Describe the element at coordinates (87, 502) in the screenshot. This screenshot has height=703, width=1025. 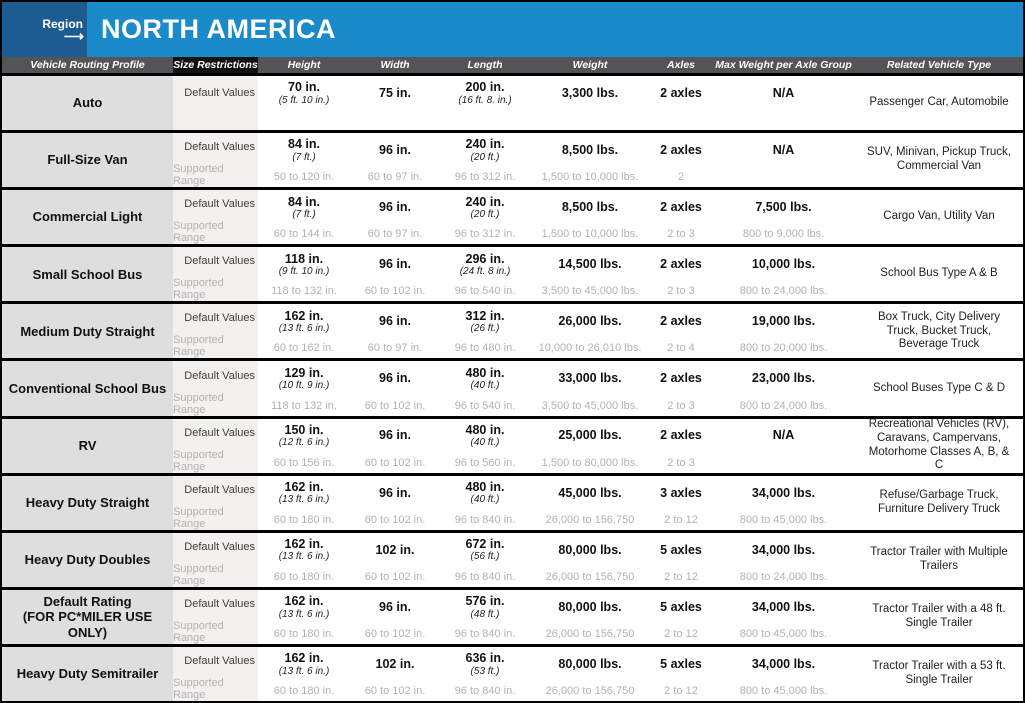
I see `profile-name: Heavy Duty Straight` at that location.